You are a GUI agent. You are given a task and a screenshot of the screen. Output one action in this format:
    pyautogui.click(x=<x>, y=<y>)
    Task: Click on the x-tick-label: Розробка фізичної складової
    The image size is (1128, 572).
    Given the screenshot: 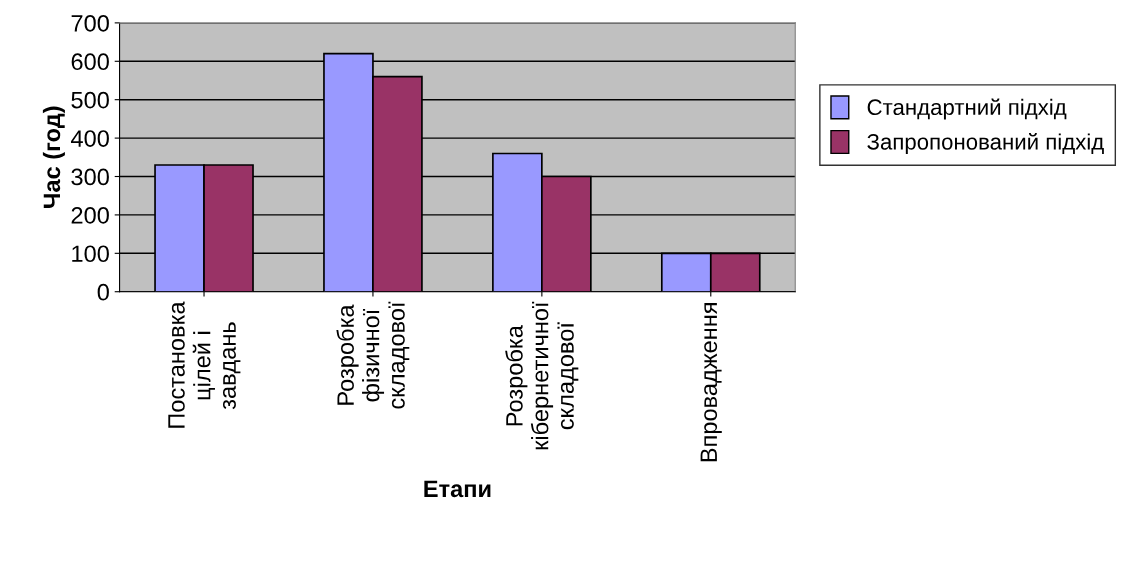 What is the action you would take?
    pyautogui.click(x=373, y=355)
    